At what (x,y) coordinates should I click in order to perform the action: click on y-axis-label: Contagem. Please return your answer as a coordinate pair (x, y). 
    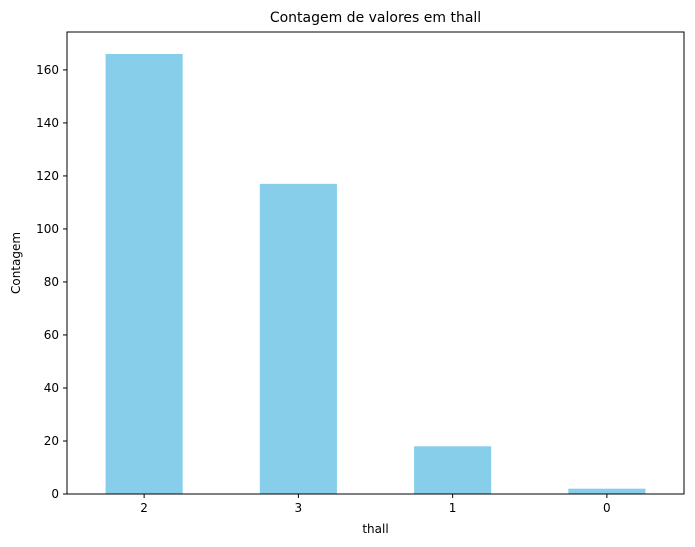
    Looking at the image, I should click on (16, 263).